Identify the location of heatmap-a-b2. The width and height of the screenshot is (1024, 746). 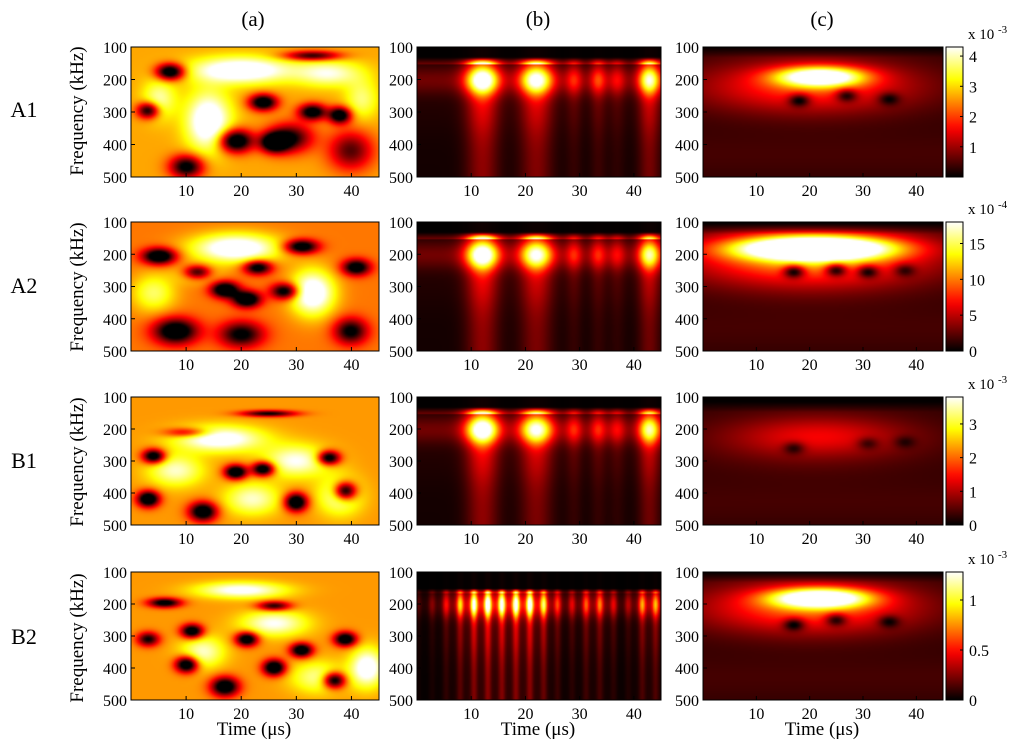
(255, 636).